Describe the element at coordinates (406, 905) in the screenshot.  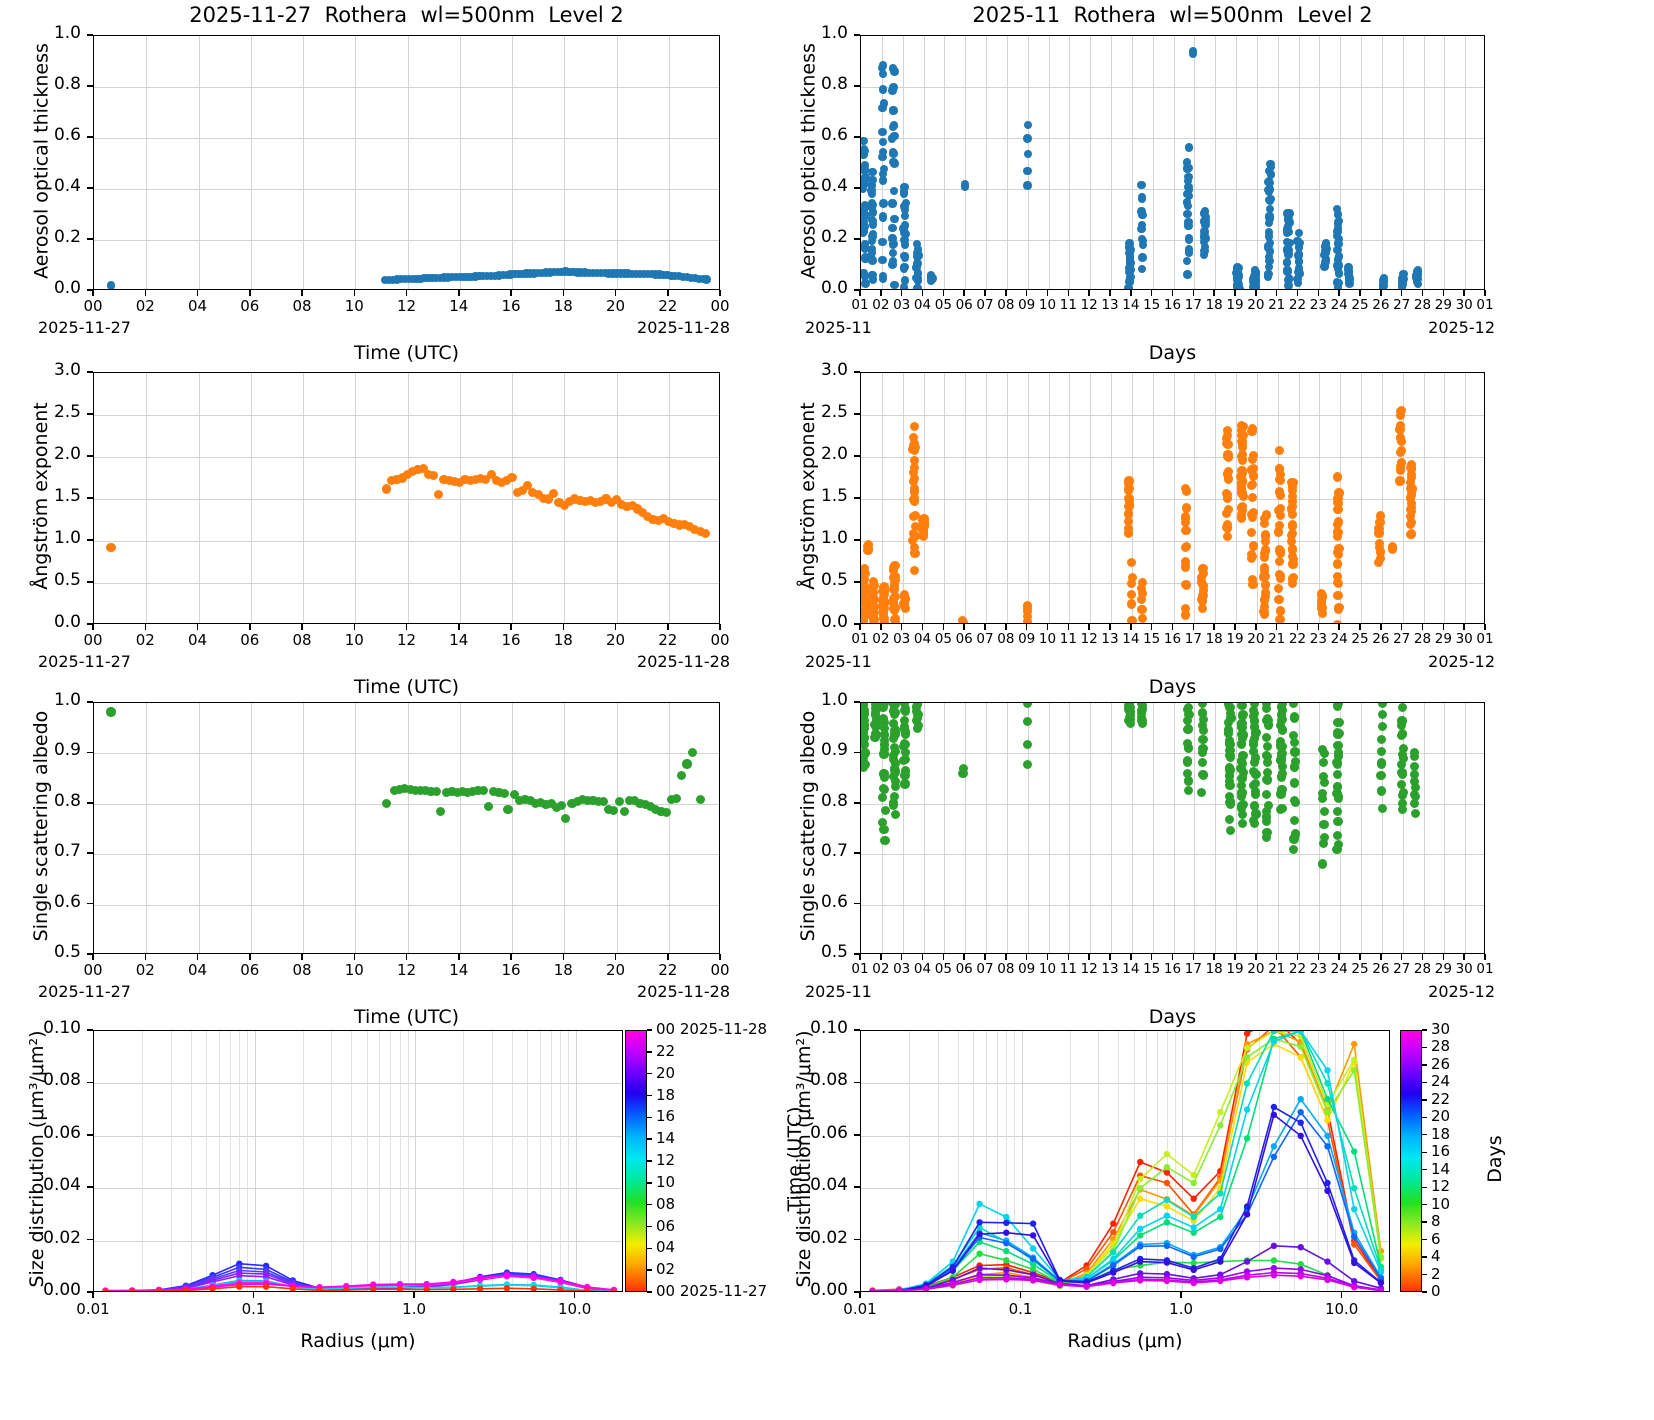
I see `daily_ssa-gridline-h` at that location.